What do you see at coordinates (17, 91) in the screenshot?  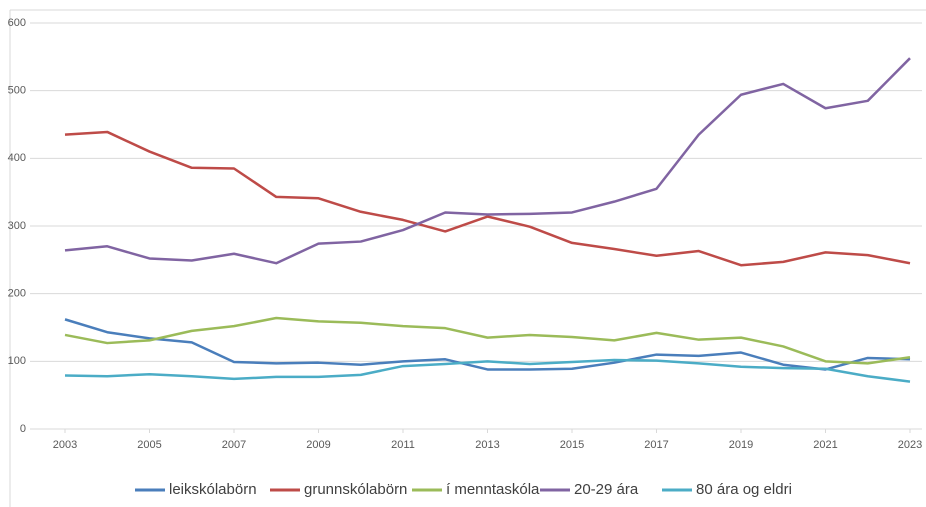 I see `y-tick-label: 500` at bounding box center [17, 91].